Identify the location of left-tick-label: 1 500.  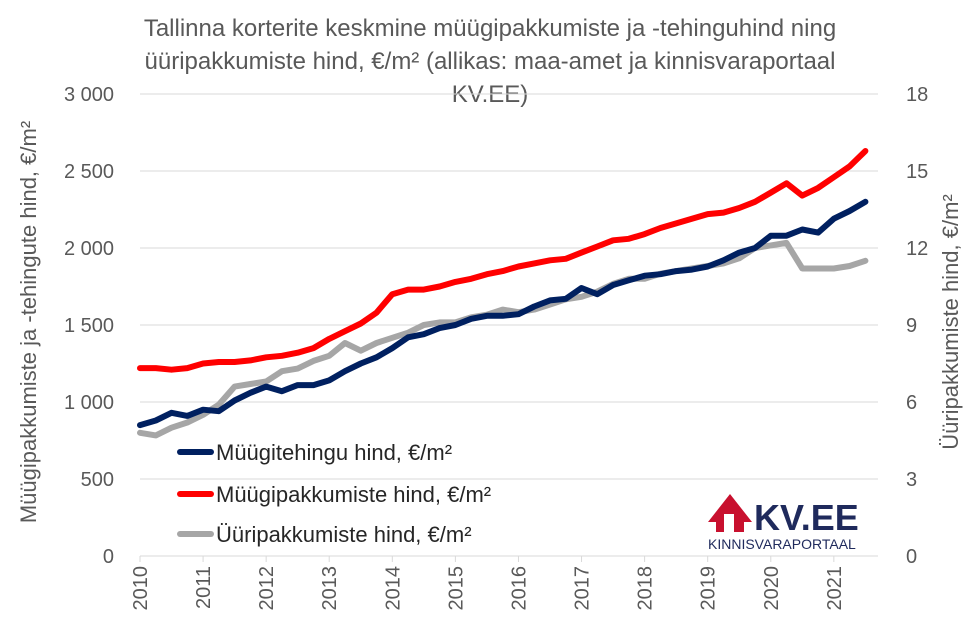
(89, 326).